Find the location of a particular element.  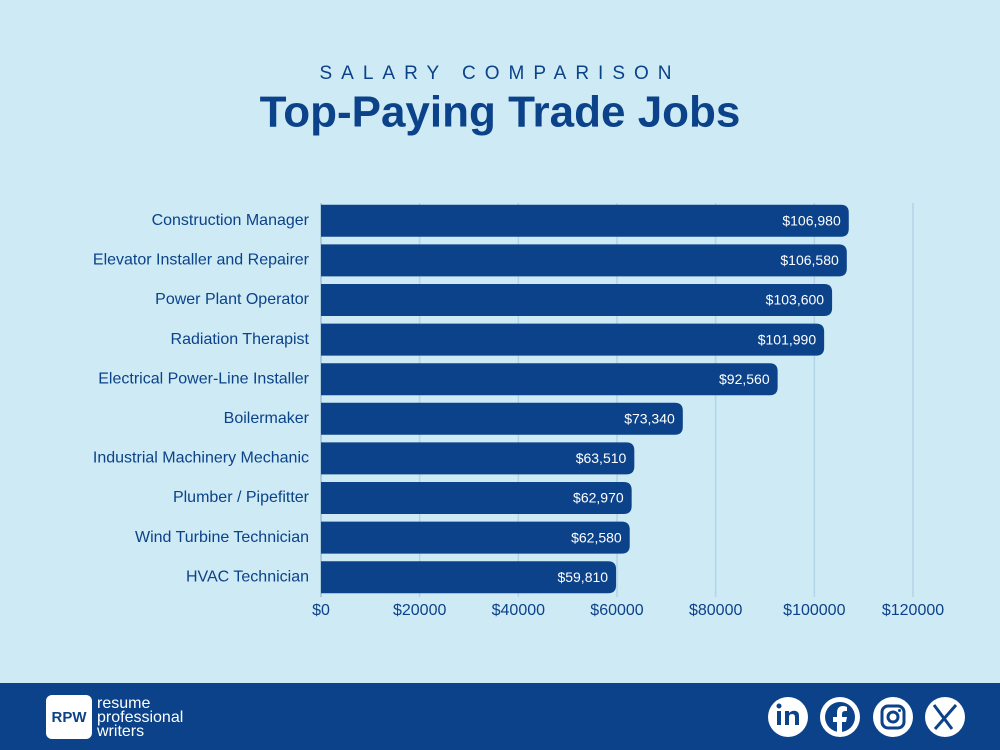

value-label: $106,580 is located at coordinates (809, 260).